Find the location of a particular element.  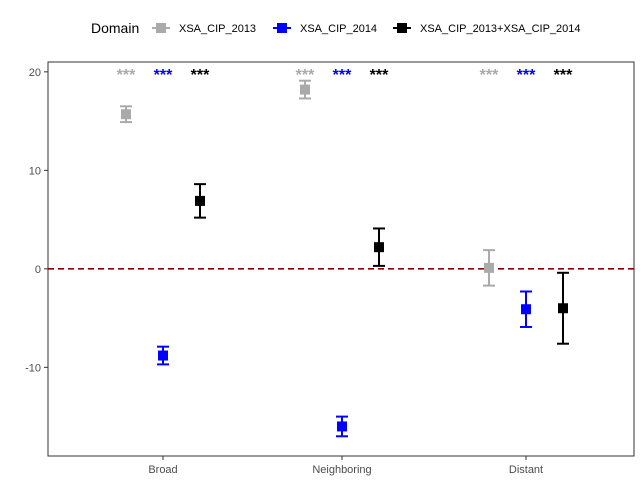

legend-item: XSA_CIP_2013+XSA_CIP_2014 is located at coordinates (487, 29).